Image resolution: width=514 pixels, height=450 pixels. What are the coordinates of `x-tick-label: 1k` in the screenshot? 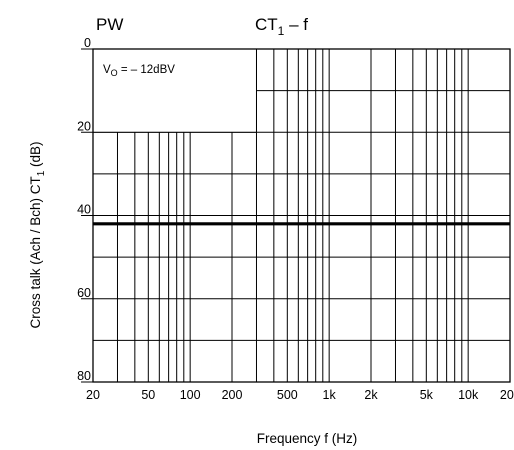 It's located at (330, 395).